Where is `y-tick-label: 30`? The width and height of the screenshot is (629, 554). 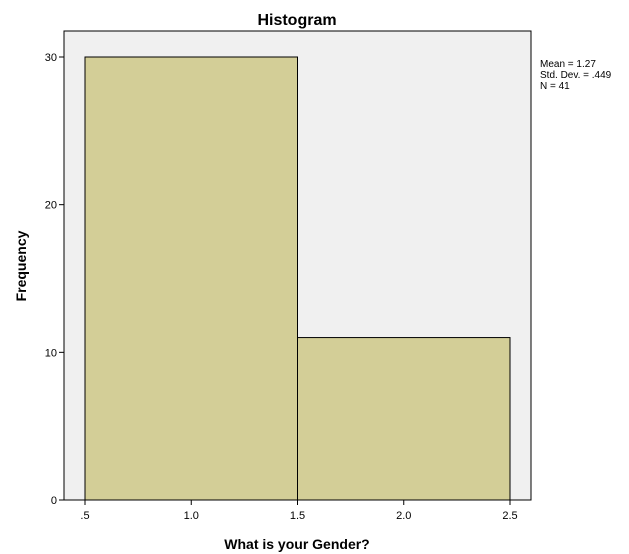
y-tick-label: 30 is located at coordinates (51, 58).